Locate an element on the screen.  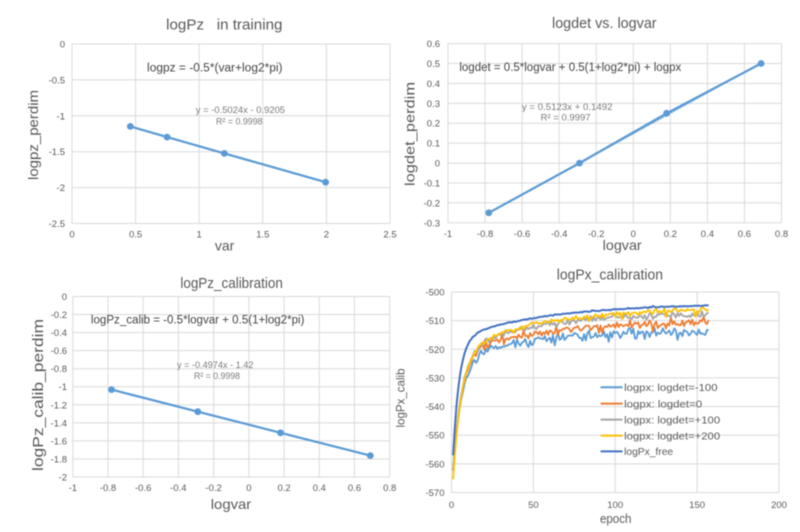
svg-text: 1.5 is located at coordinates (262, 235).